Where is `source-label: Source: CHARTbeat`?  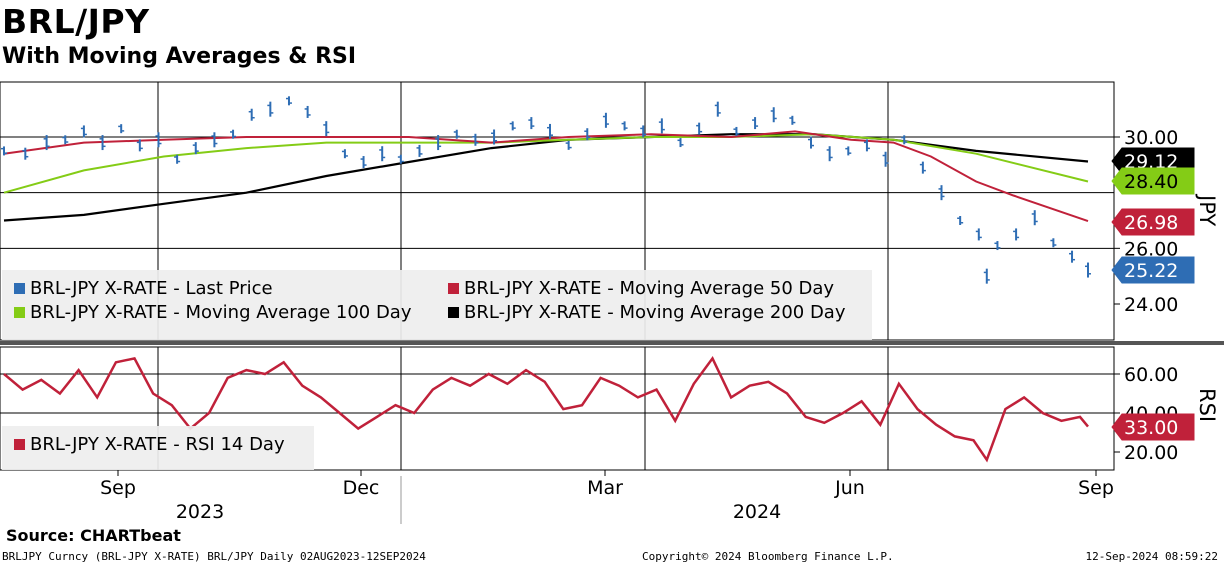
source-label: Source: CHARTbeat is located at coordinates (93, 535).